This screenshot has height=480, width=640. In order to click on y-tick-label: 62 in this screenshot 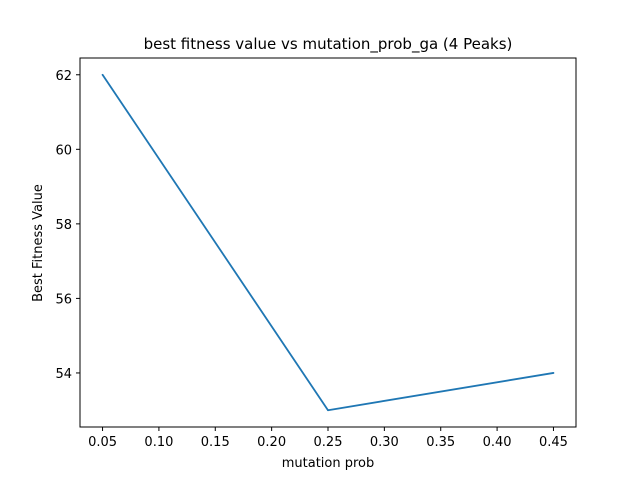, I will do `click(63, 76)`.